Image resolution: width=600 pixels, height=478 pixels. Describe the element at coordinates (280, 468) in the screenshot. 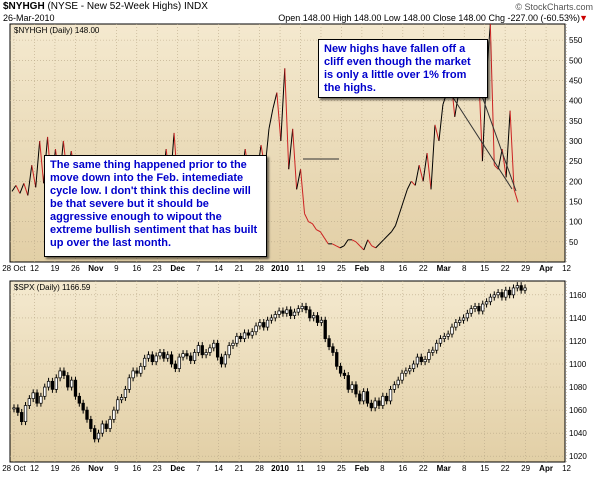

I see `x-tick-label: 2010` at that location.